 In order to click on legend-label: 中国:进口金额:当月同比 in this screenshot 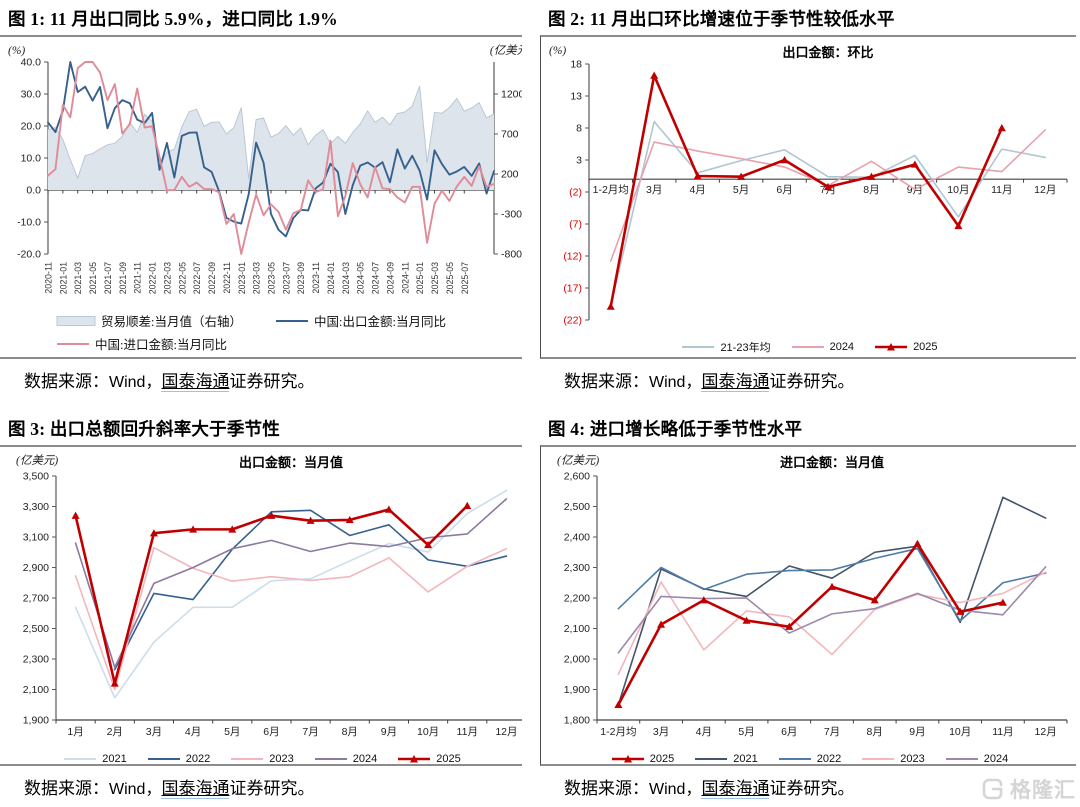, I will do `click(161, 345)`.